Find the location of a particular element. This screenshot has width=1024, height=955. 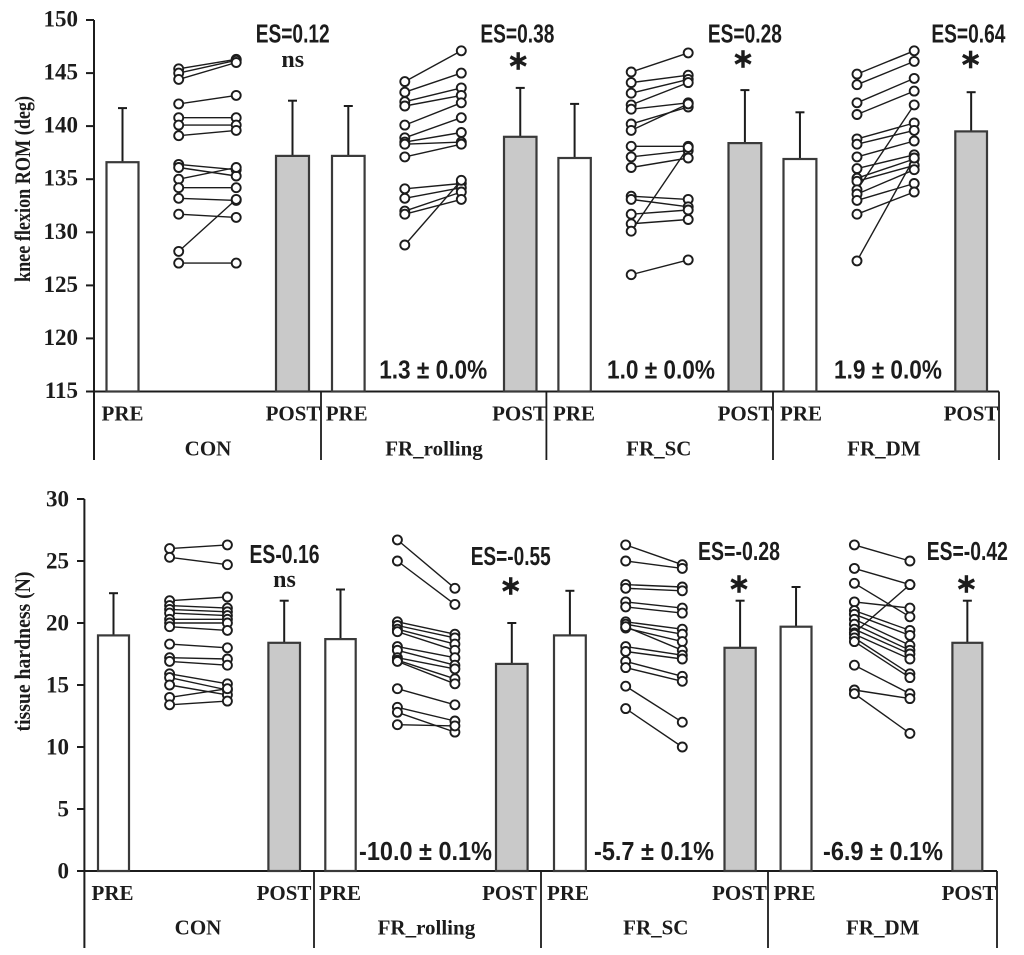

svg-text: 25 is located at coordinates (57, 561).